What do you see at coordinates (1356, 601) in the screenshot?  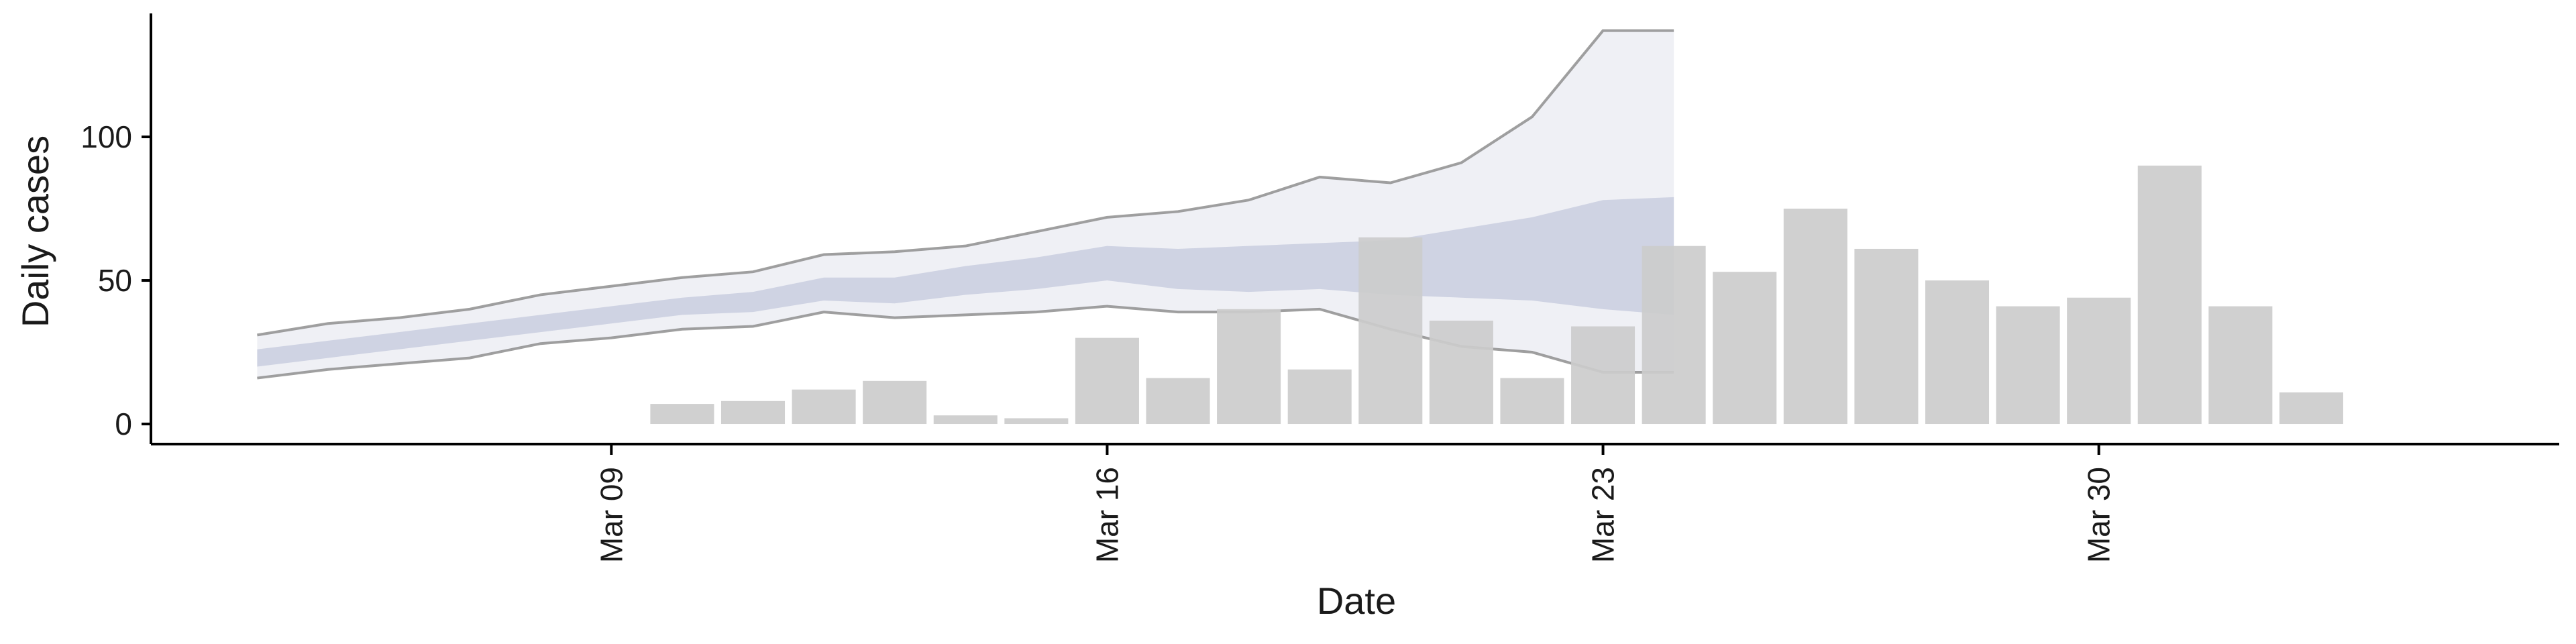 I see `x-axis-title: Date` at bounding box center [1356, 601].